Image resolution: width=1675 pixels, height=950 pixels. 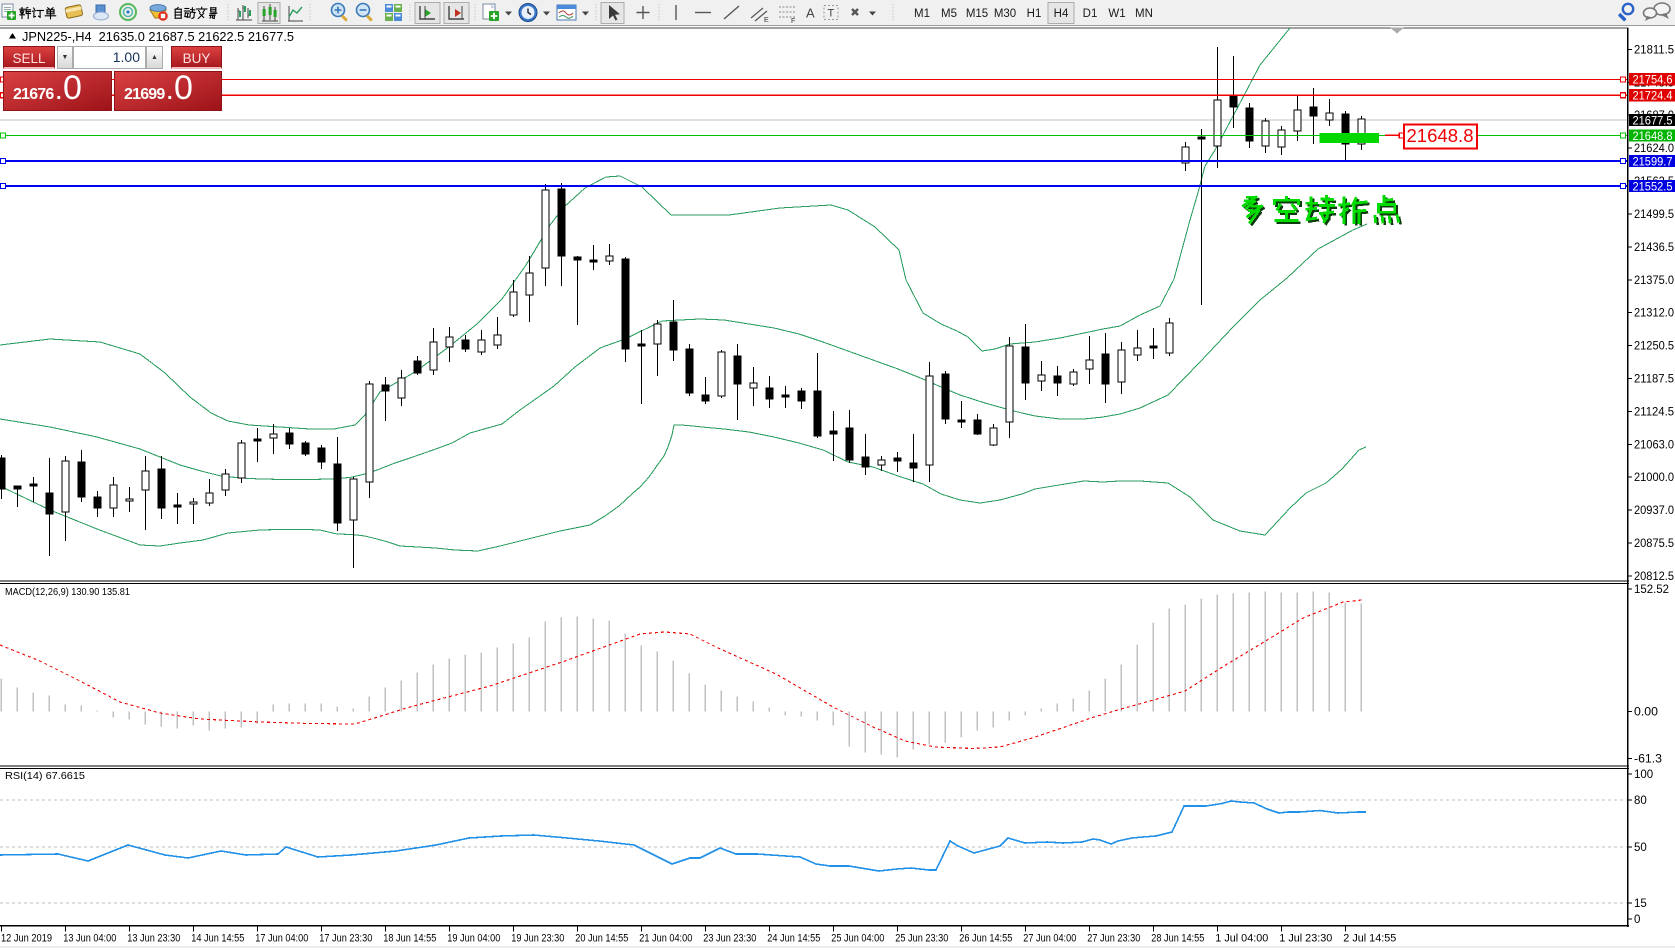 What do you see at coordinates (1651, 590) in the screenshot?
I see `svg-text: 152.52` at bounding box center [1651, 590].